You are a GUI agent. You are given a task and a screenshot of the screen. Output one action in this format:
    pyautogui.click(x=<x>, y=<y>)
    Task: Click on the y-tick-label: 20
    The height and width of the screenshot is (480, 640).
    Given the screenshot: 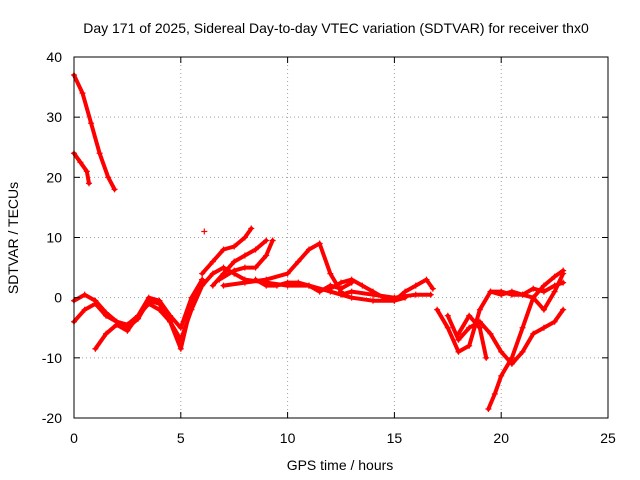 What is the action you would take?
    pyautogui.click(x=54, y=177)
    